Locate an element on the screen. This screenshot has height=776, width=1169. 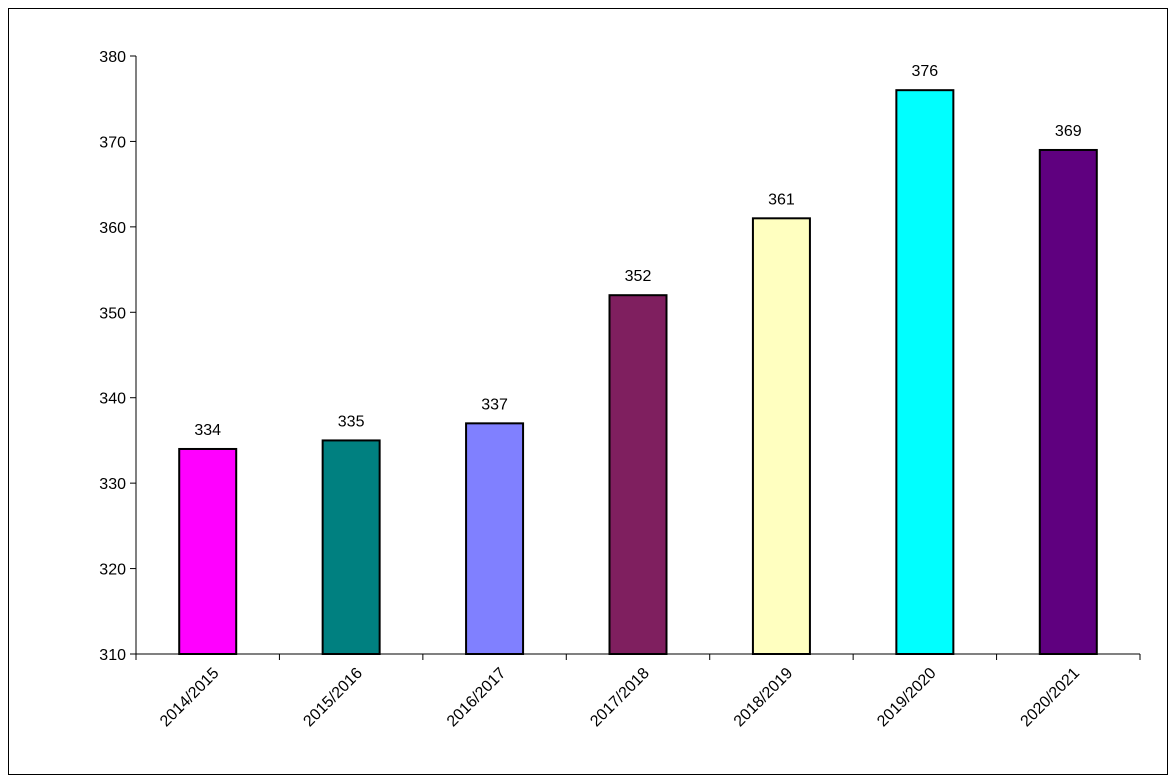
data-label: 376 is located at coordinates (925, 71).